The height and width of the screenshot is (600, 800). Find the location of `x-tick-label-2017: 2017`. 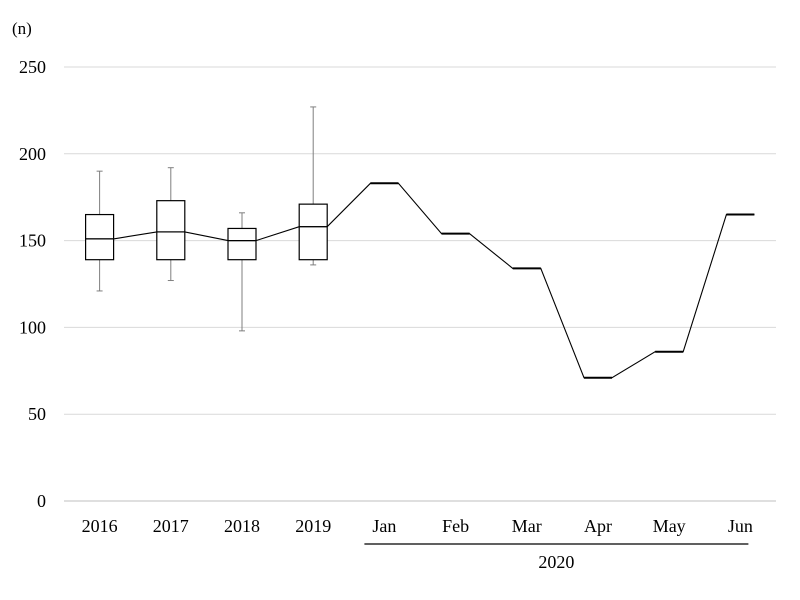

x-tick-label-2017: 2017 is located at coordinates (171, 526).